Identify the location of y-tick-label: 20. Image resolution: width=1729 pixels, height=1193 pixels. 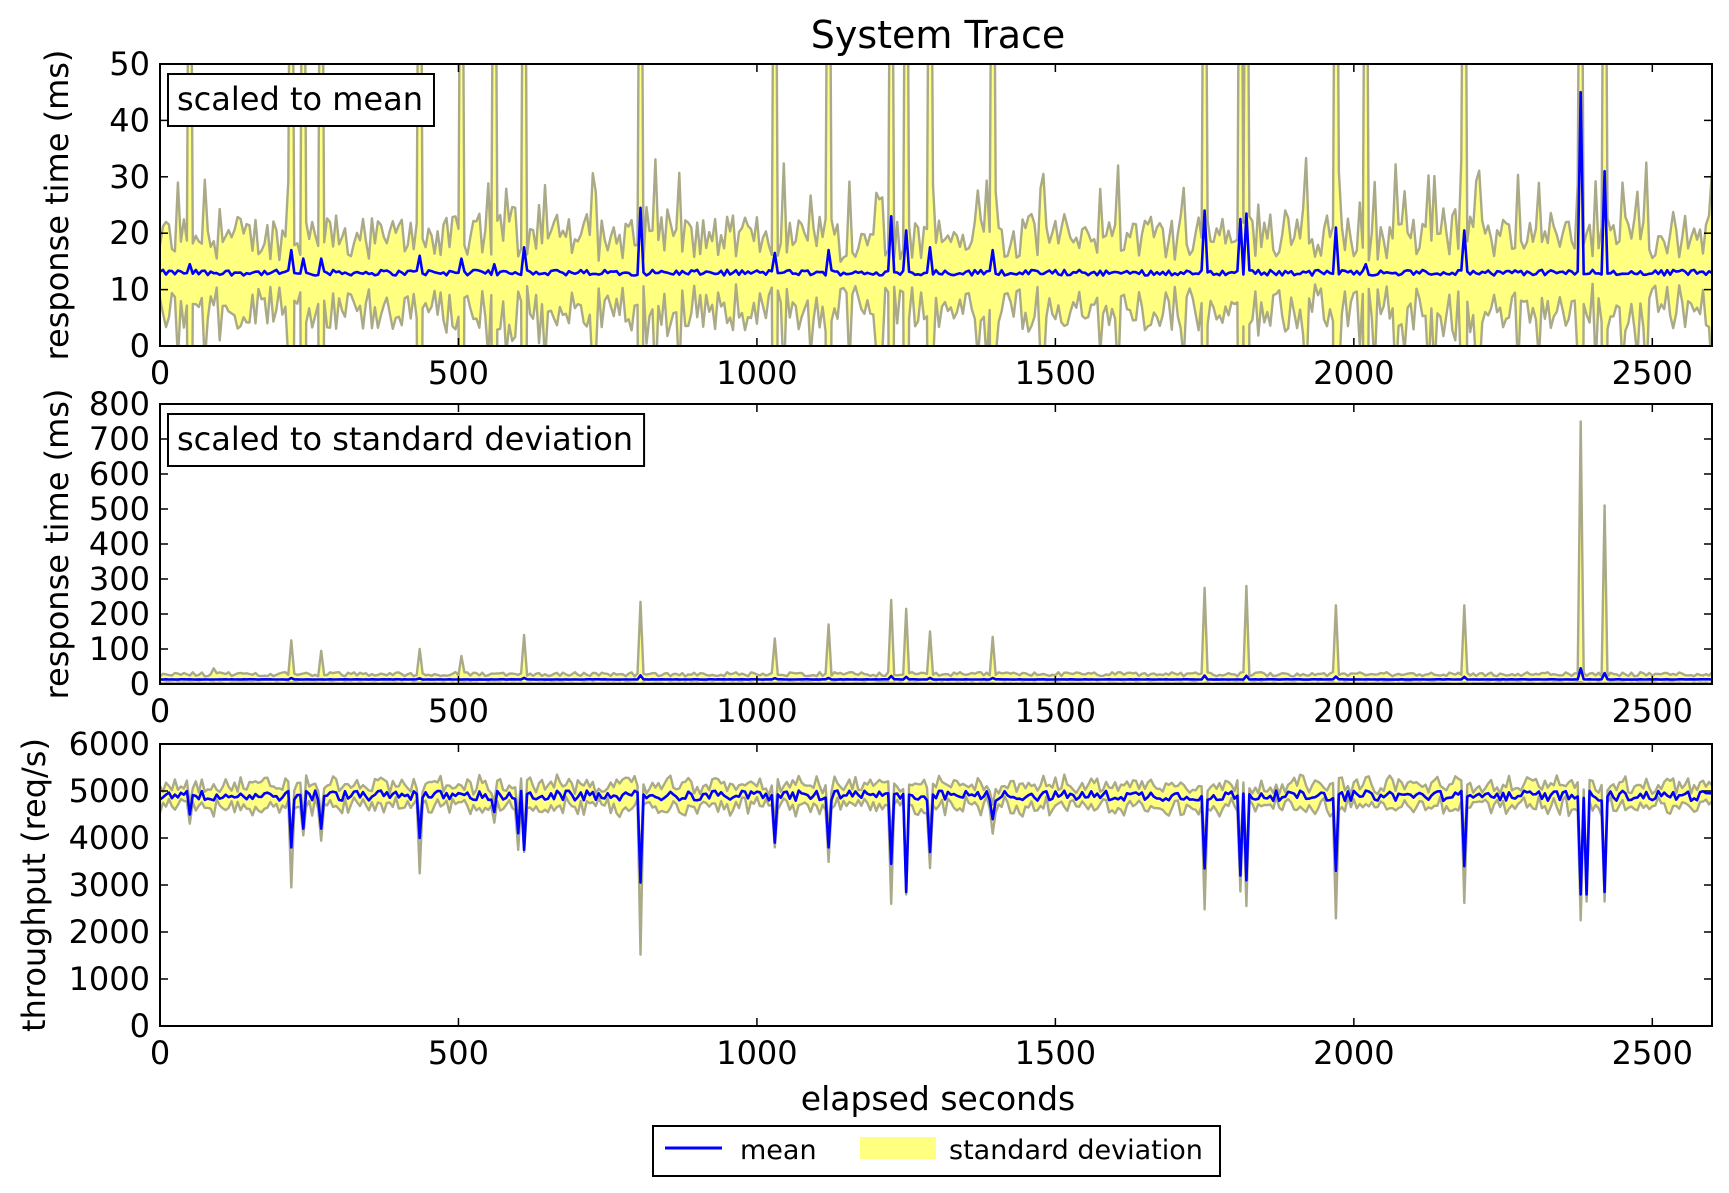
(129, 233).